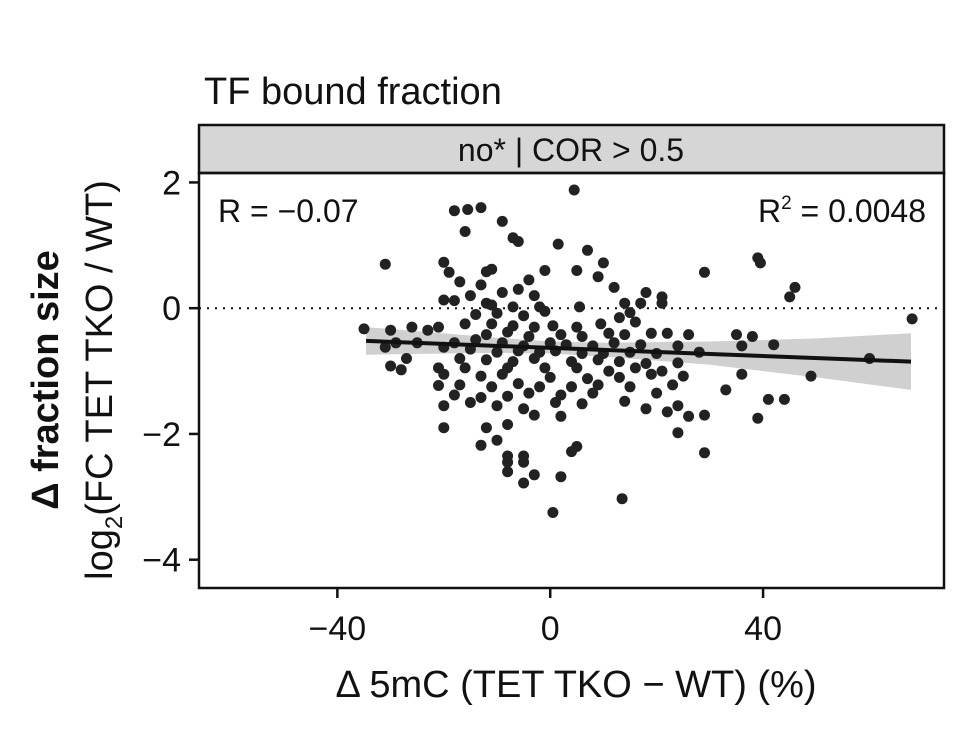 The width and height of the screenshot is (960, 731). Describe the element at coordinates (161, 435) in the screenshot. I see `y-tick-label: −2` at that location.